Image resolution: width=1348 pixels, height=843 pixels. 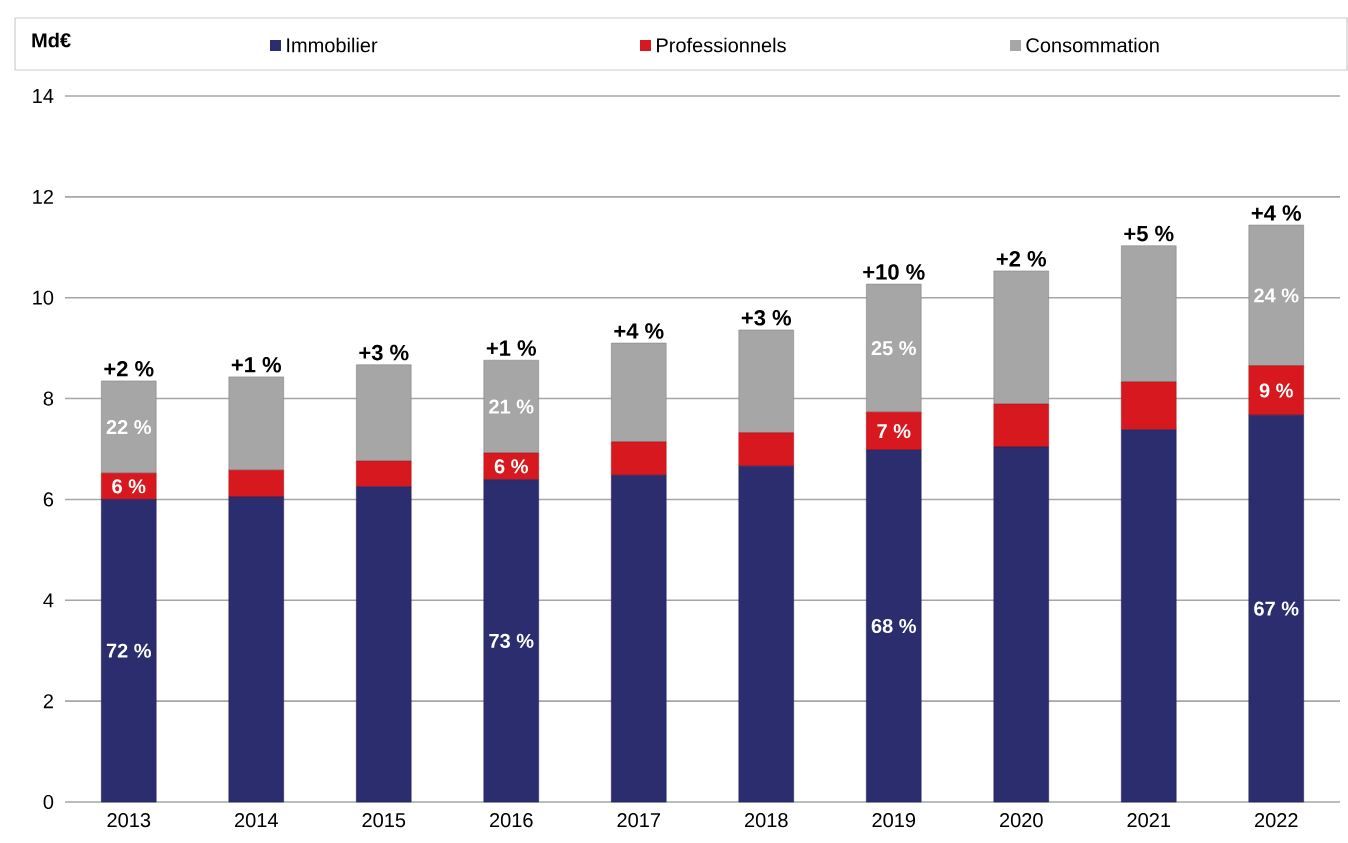 I want to click on x-tick-label: 2017, so click(x=638, y=820).